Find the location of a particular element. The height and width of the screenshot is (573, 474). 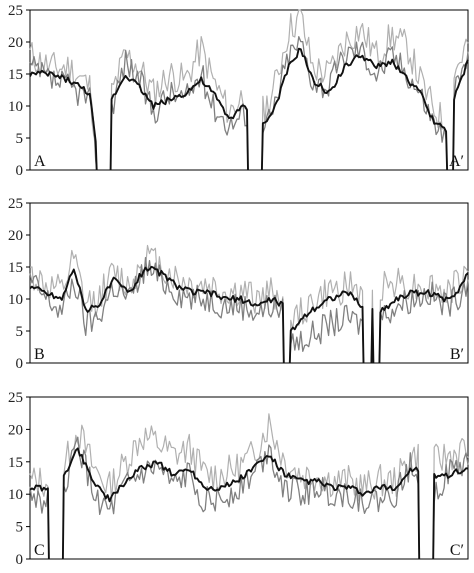

panel-start-label: B is located at coordinates (39, 354).